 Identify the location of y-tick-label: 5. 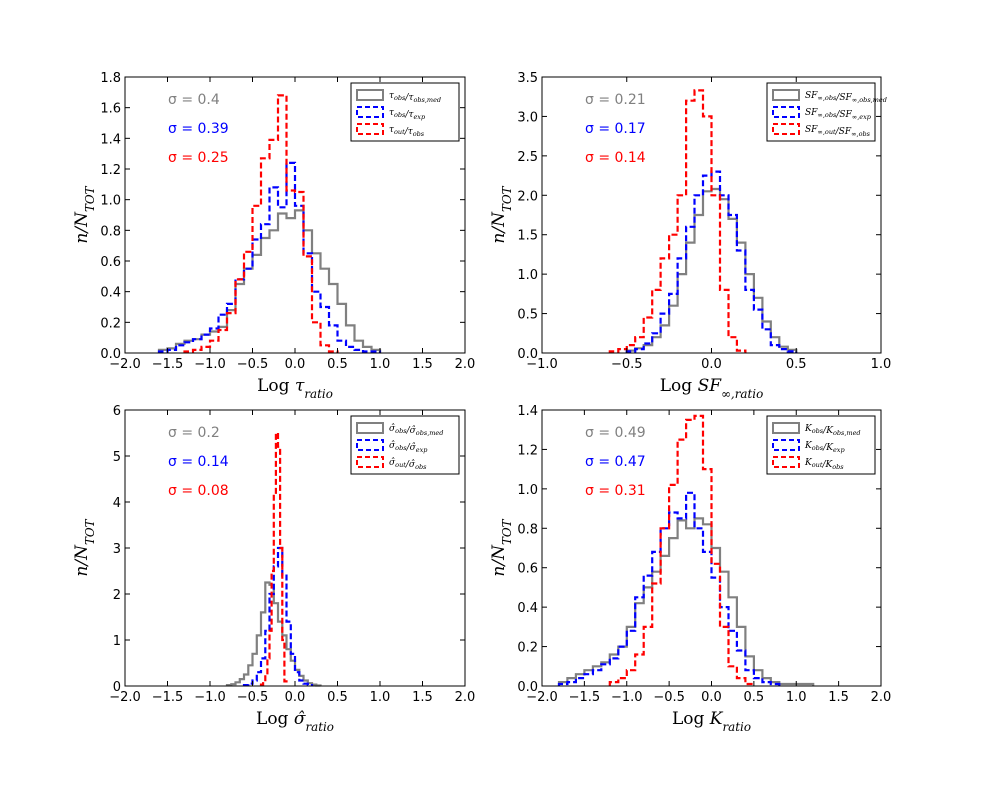
(117, 457).